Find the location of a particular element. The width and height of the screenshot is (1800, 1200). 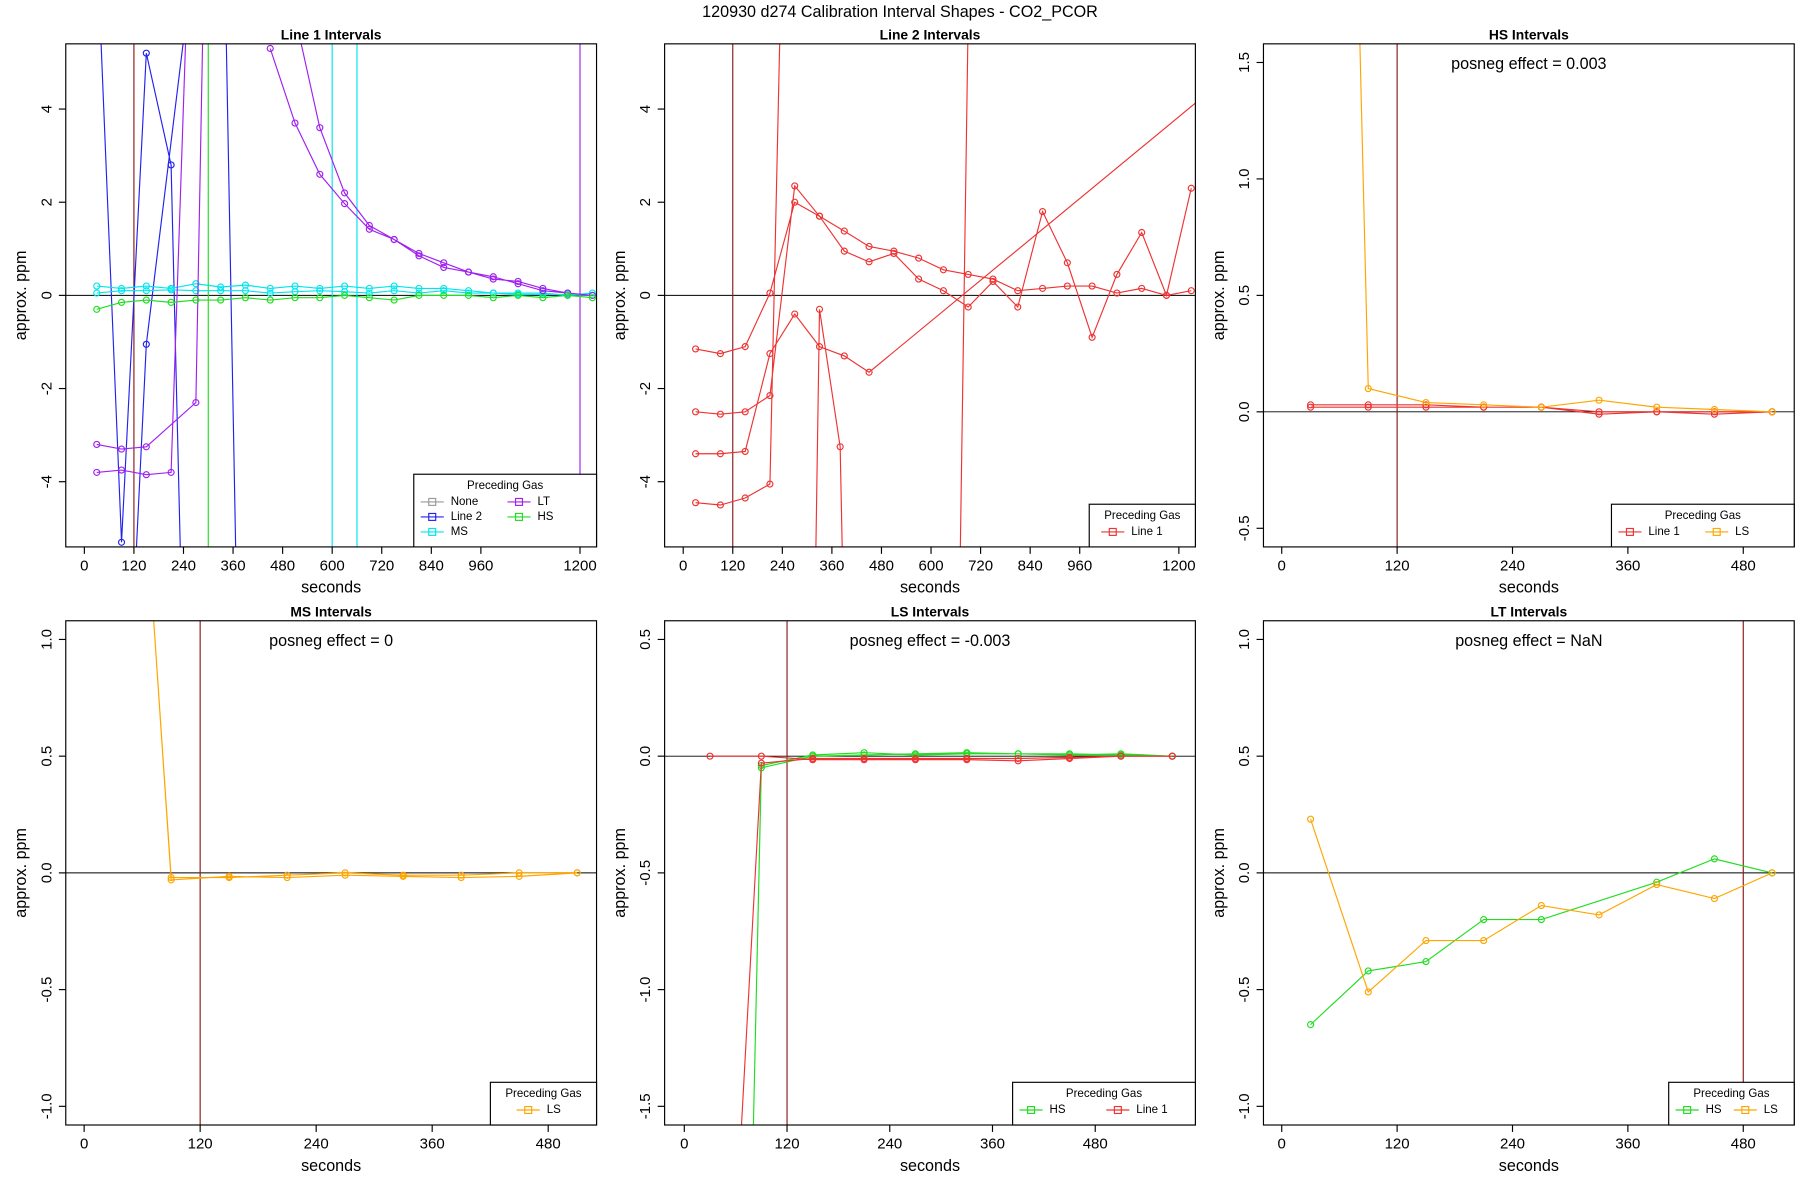

y-tick-label: 1.0 is located at coordinates (1244, 179).